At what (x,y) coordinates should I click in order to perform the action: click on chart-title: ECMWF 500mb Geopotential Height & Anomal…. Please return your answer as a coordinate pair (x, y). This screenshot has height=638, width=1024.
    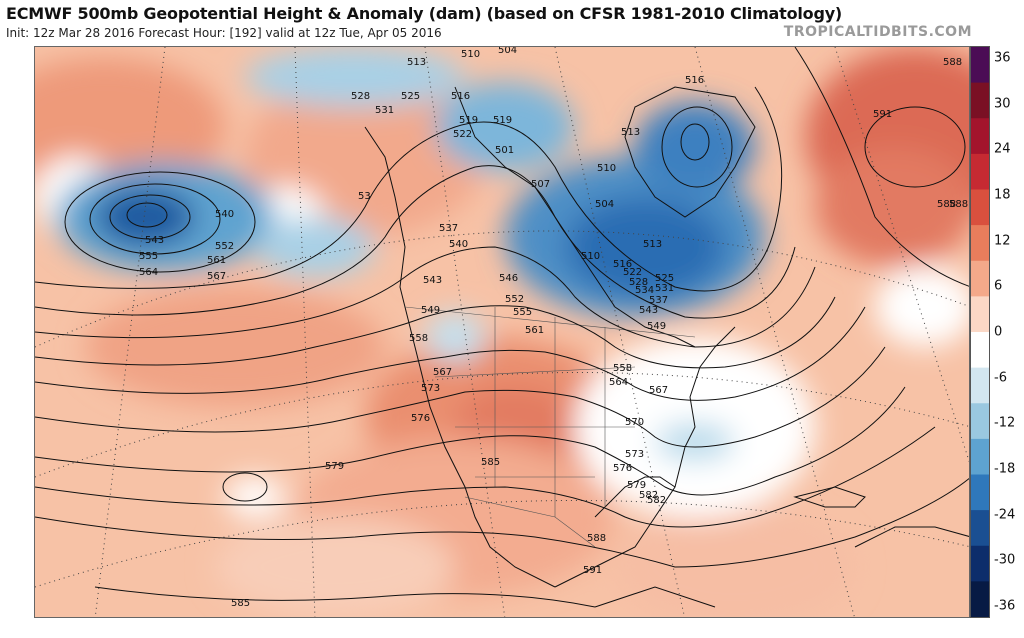
    Looking at the image, I should click on (424, 13).